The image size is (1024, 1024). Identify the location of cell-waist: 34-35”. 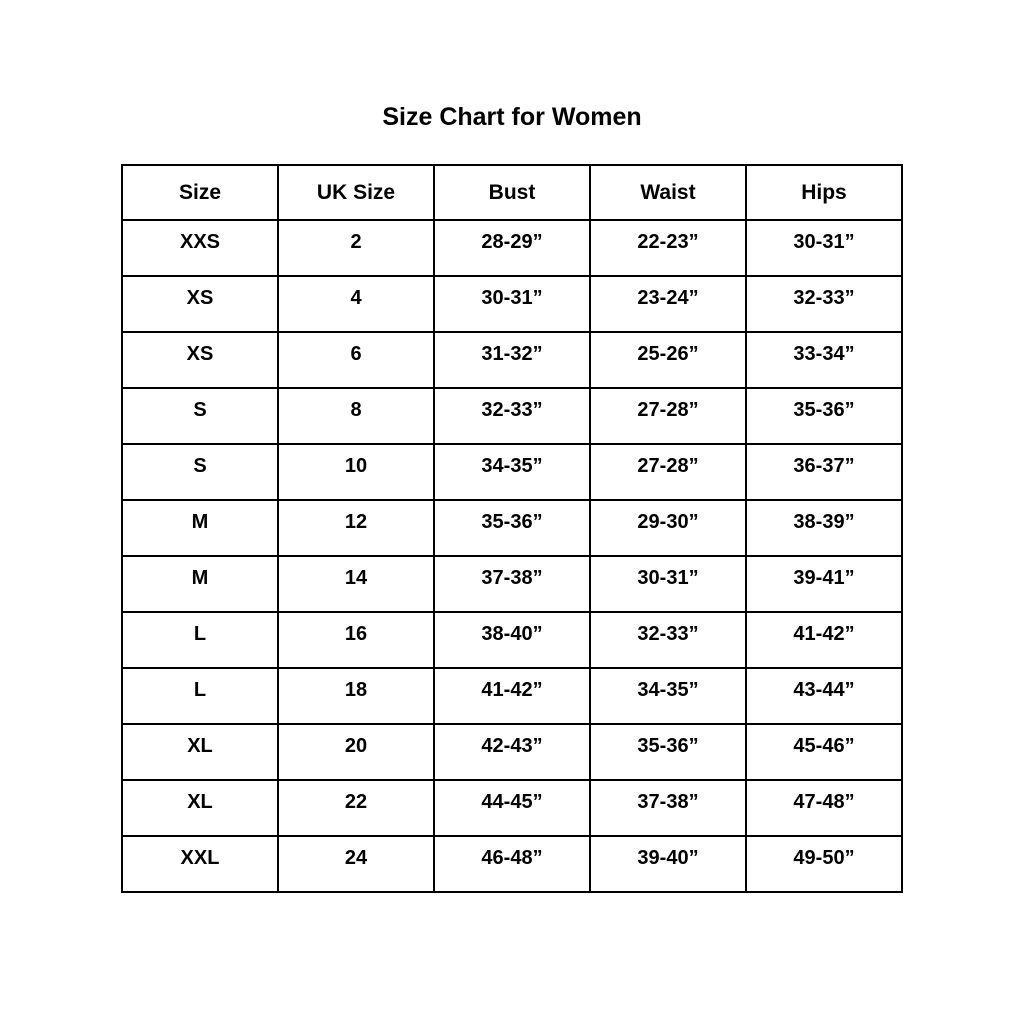
(668, 696).